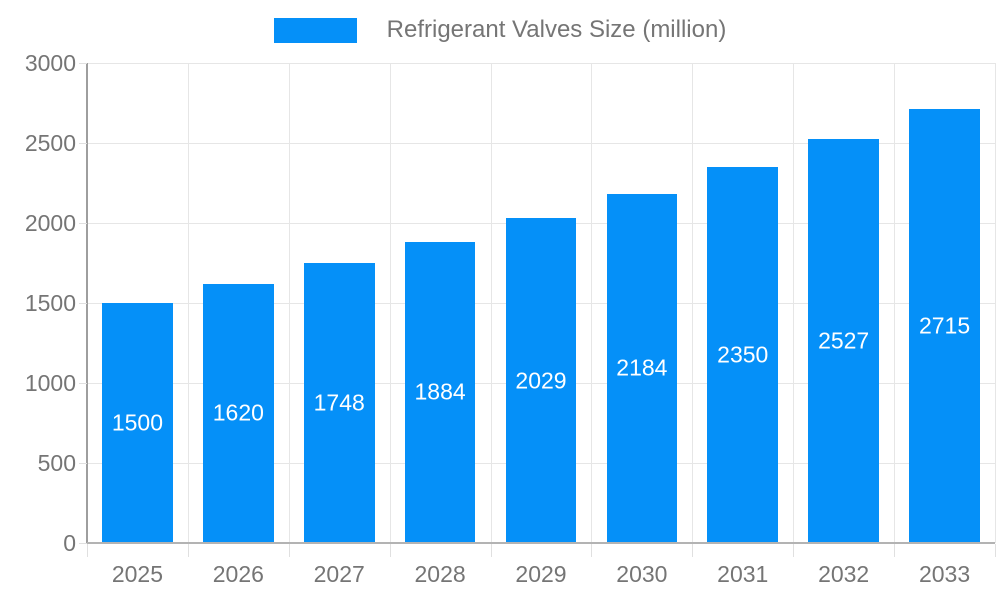  I want to click on y-axis-tick-label: 500, so click(56, 463).